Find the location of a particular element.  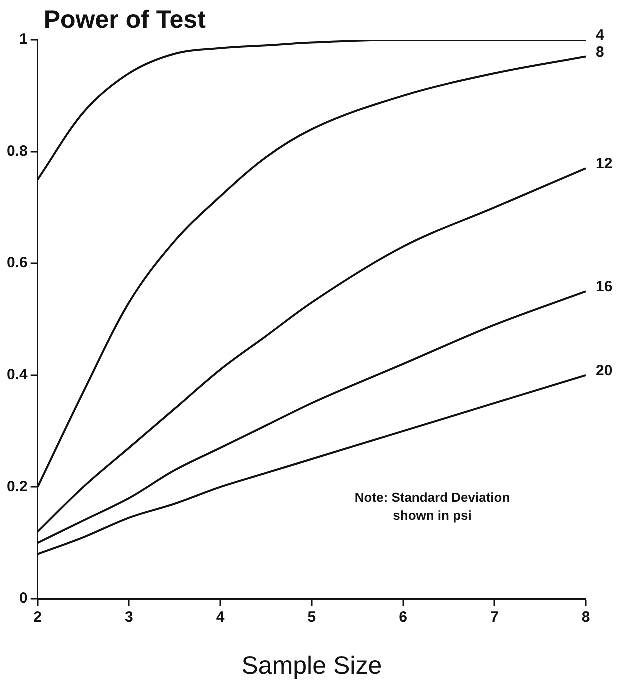

series-label: 20 is located at coordinates (604, 371).